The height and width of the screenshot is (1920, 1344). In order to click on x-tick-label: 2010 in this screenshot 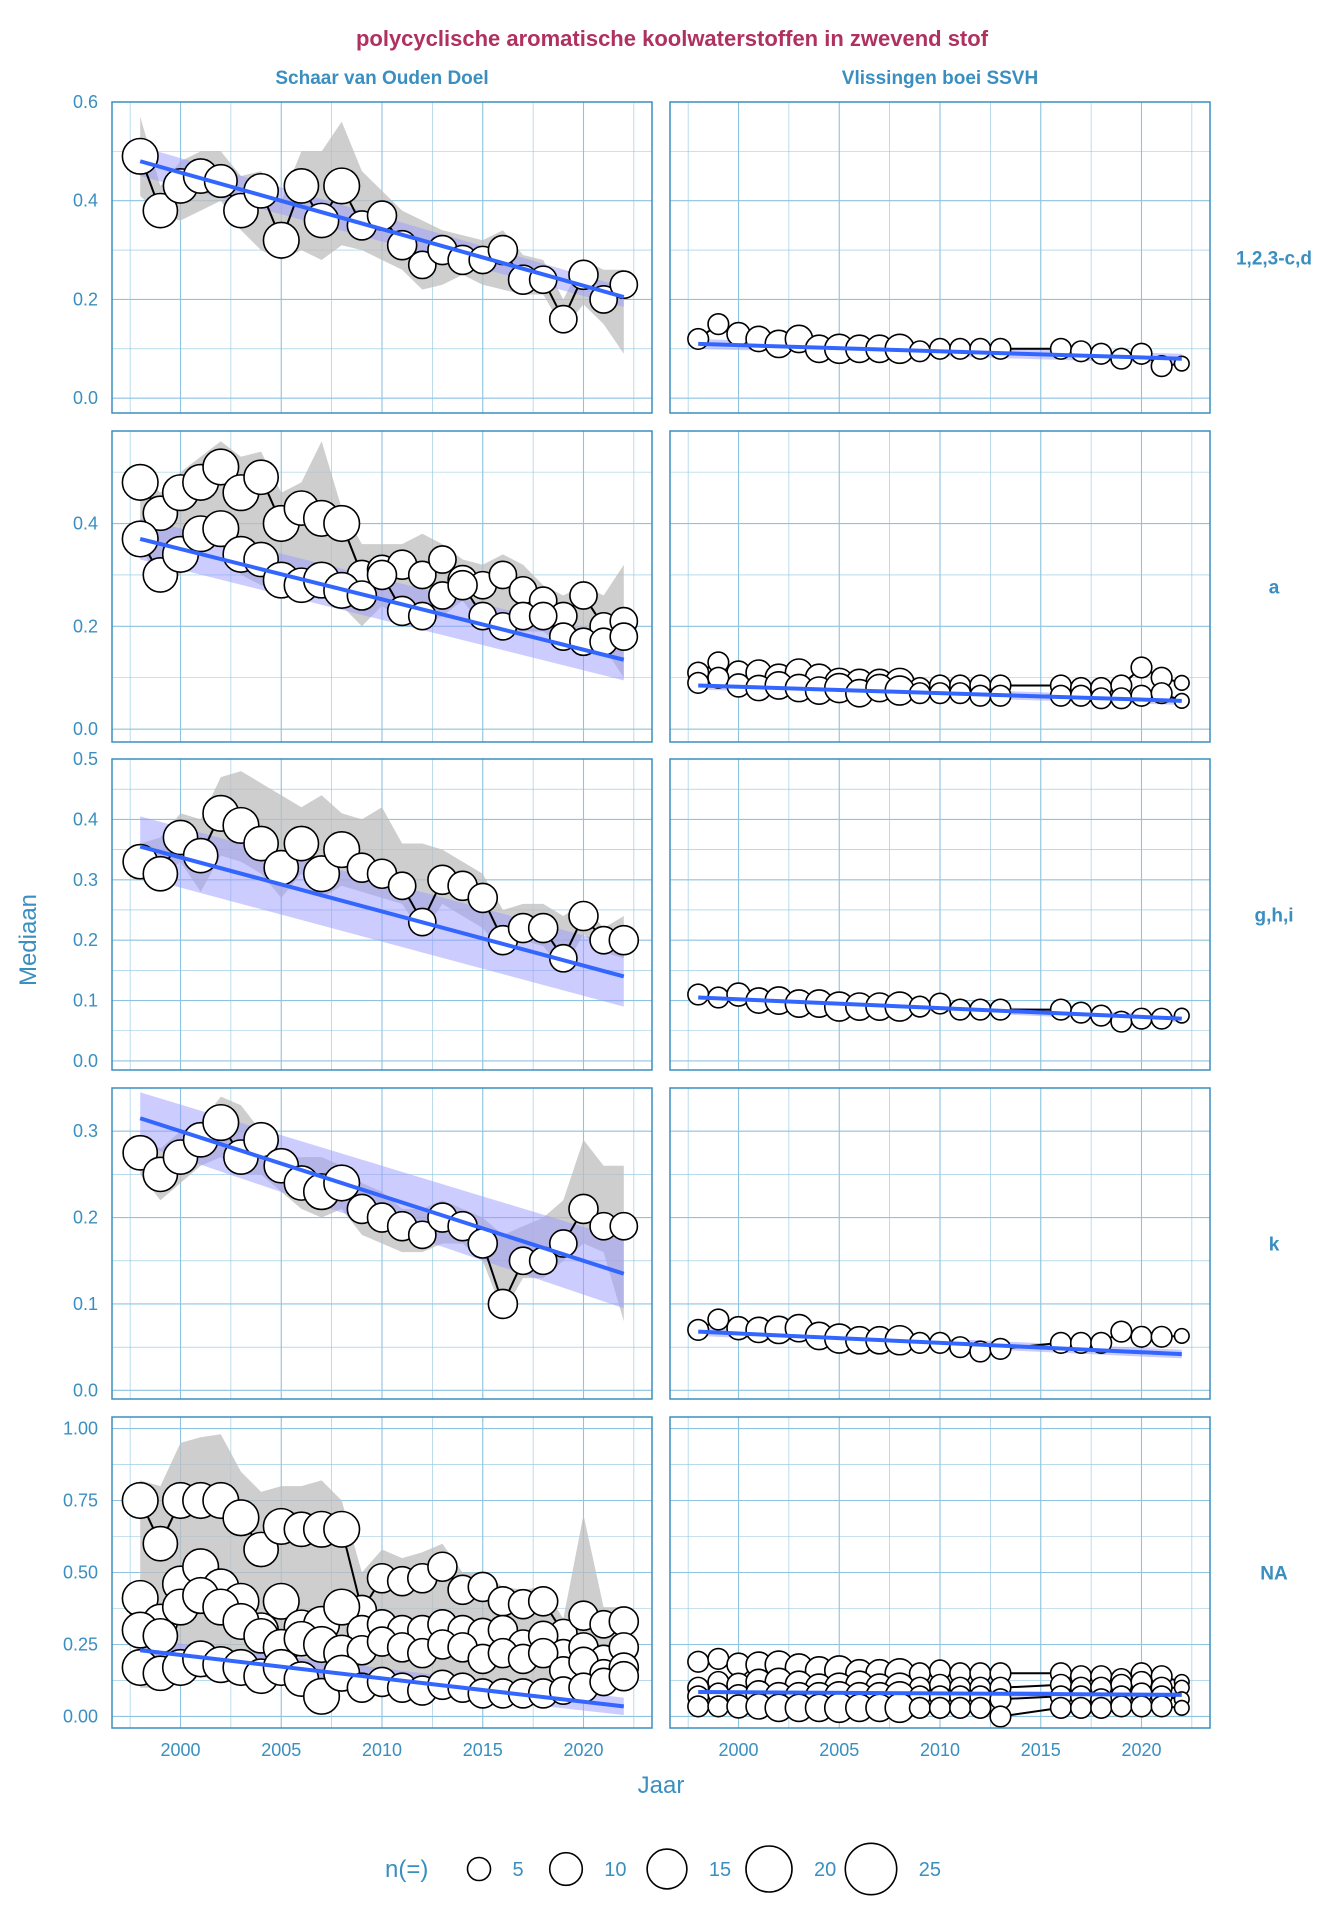, I will do `click(940, 1750)`.